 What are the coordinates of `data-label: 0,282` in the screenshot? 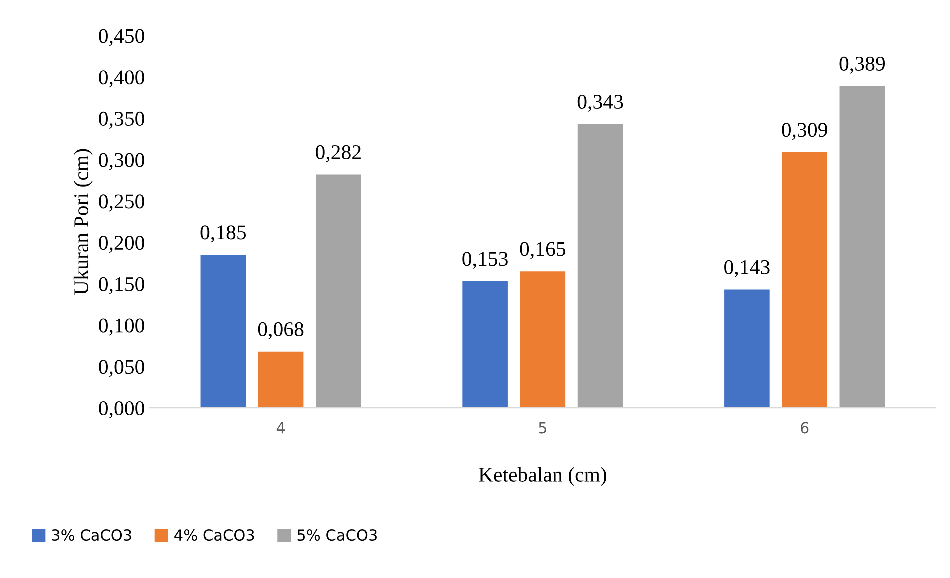 It's located at (338, 153).